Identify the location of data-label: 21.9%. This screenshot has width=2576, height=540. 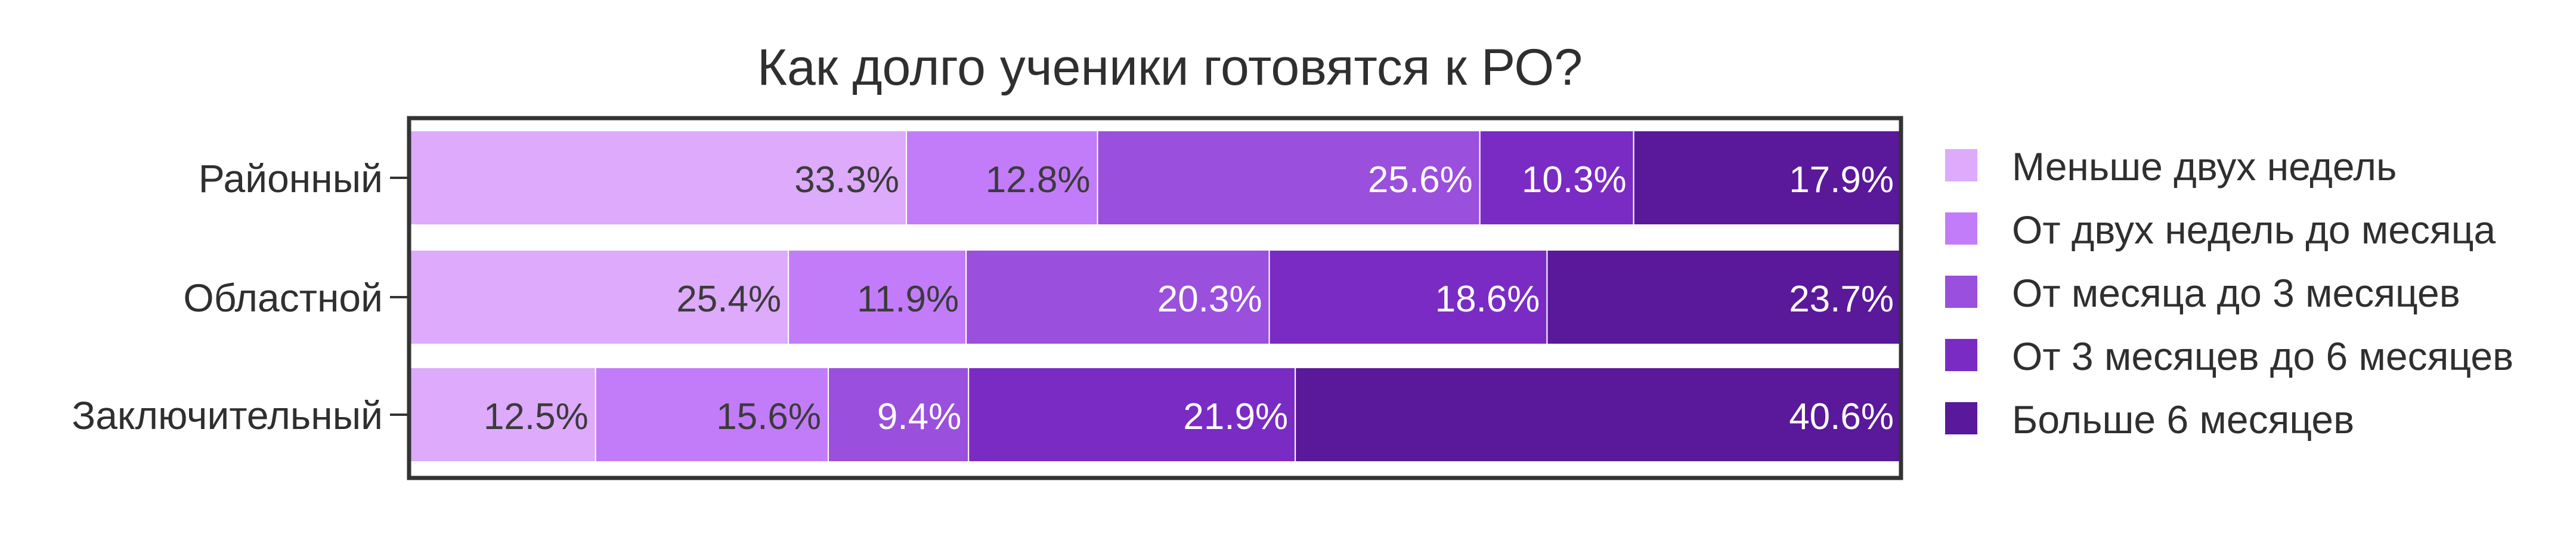
(1235, 416).